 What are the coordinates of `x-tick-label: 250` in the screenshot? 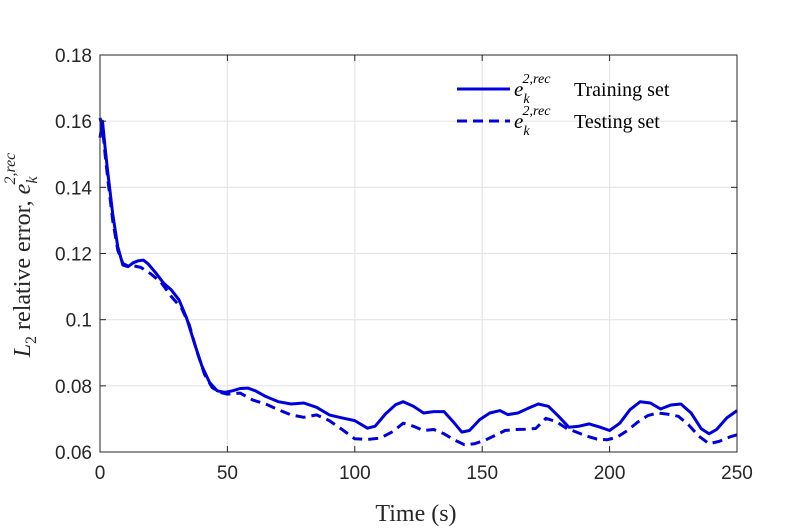 It's located at (737, 473).